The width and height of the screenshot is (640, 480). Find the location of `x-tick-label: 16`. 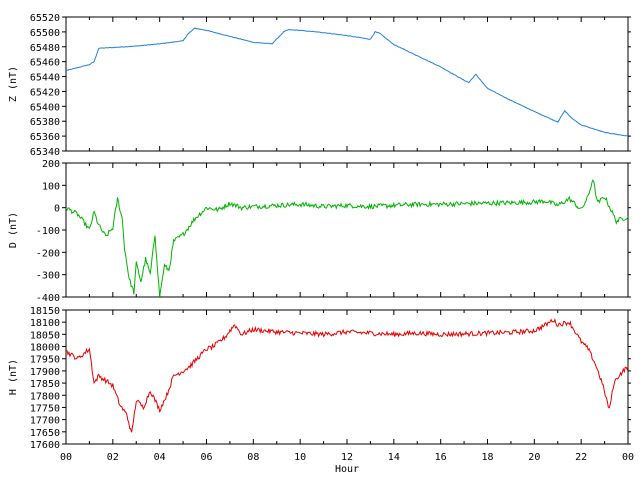

x-tick-label: 16 is located at coordinates (441, 457).